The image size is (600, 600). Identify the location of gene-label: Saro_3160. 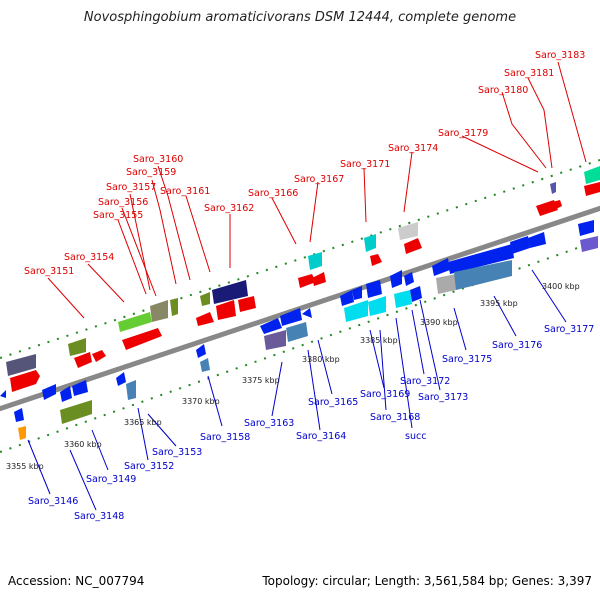
(158, 159).